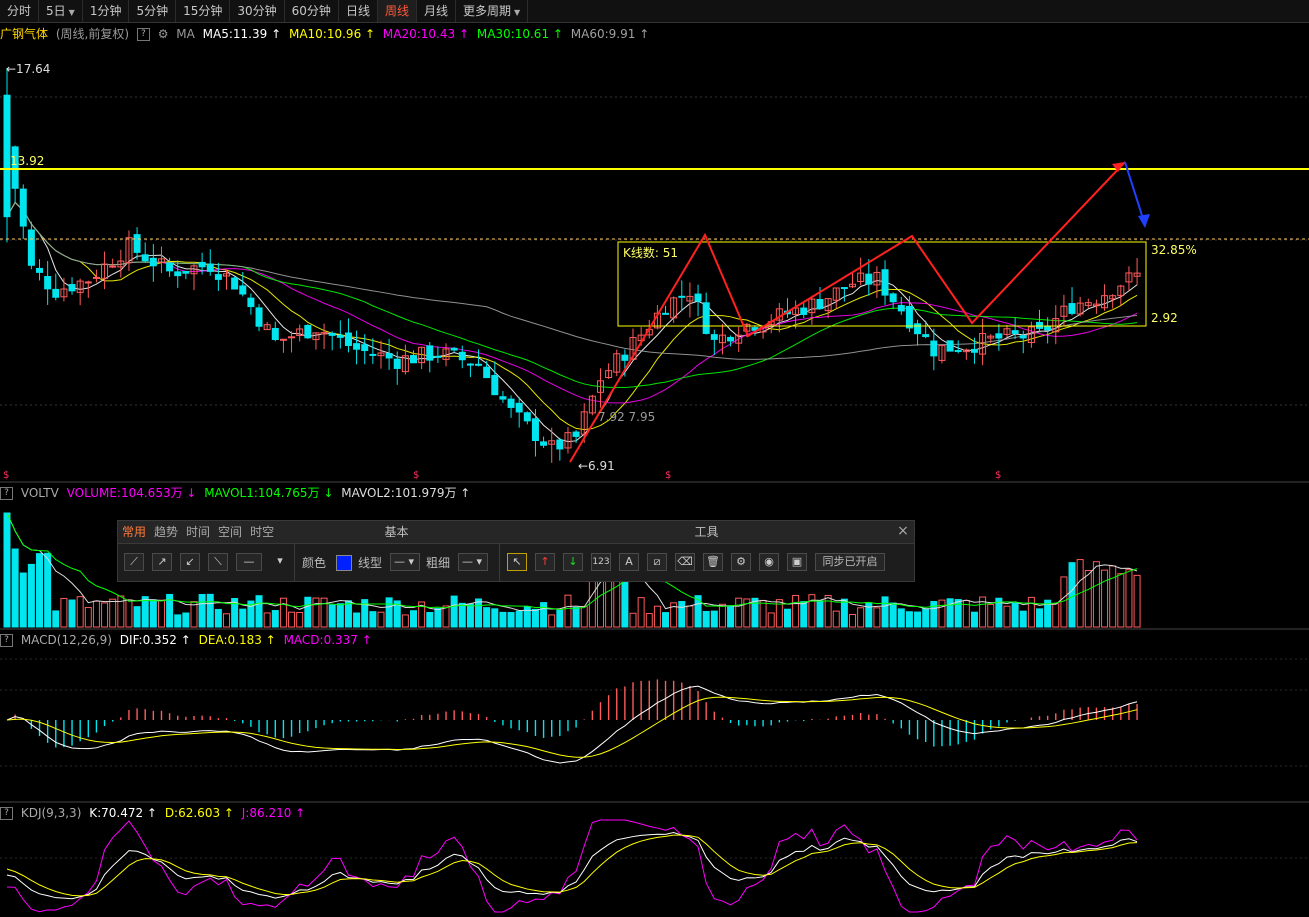  Describe the element at coordinates (741, 562) in the screenshot. I see `settings-icon: ⚙` at that location.